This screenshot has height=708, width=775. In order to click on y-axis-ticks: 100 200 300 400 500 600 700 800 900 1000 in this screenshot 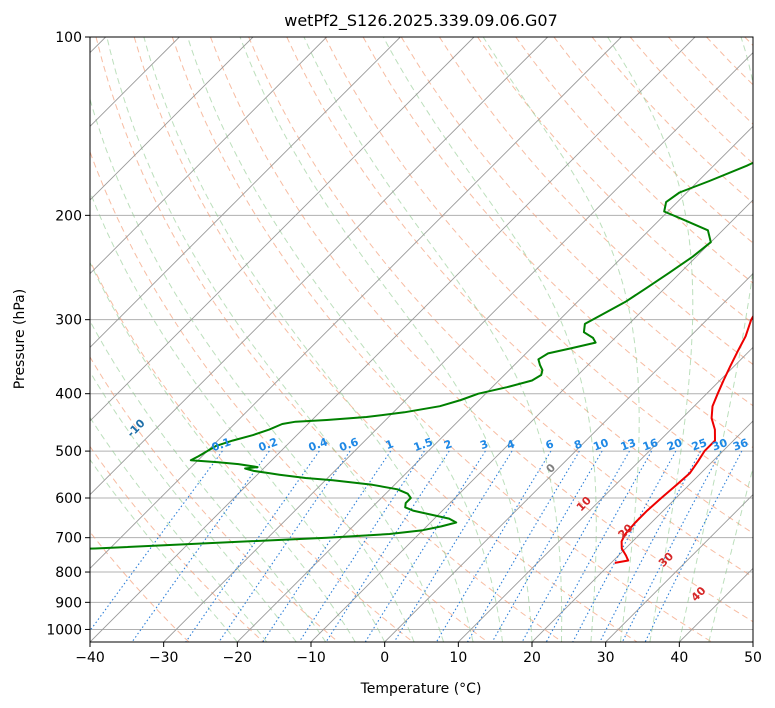, I will do `click(68, 334)`.